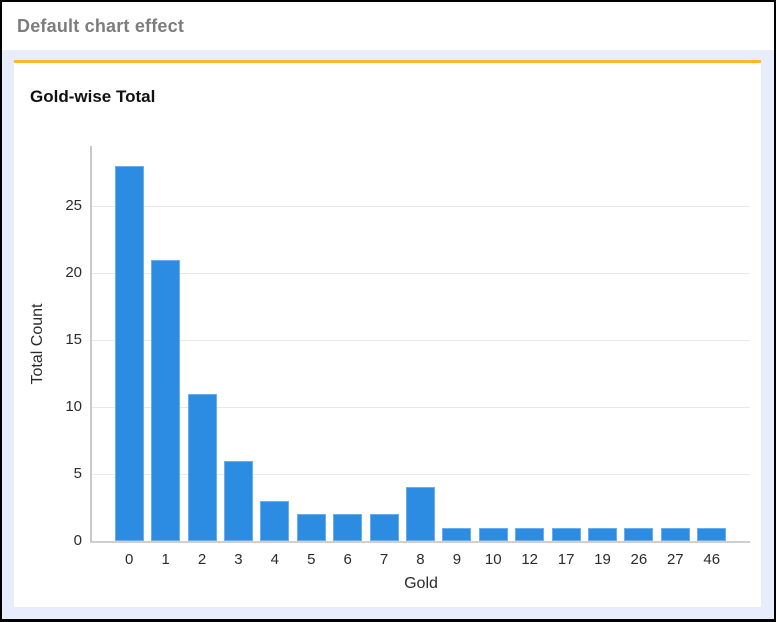  What do you see at coordinates (202, 559) in the screenshot?
I see `x-tick-label: 2` at bounding box center [202, 559].